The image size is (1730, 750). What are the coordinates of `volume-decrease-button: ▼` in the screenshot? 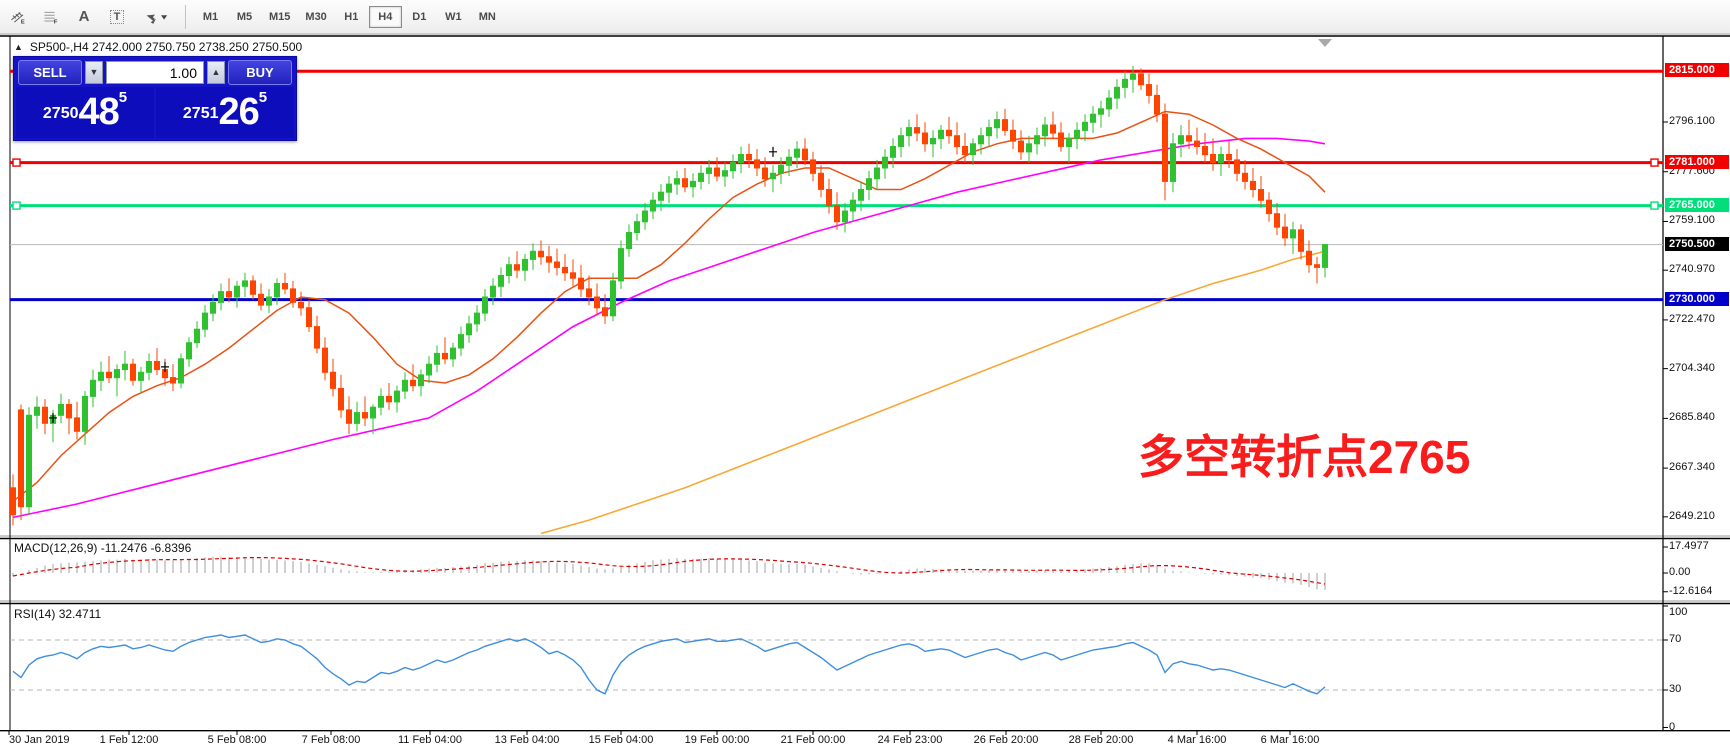 It's located at (94, 72).